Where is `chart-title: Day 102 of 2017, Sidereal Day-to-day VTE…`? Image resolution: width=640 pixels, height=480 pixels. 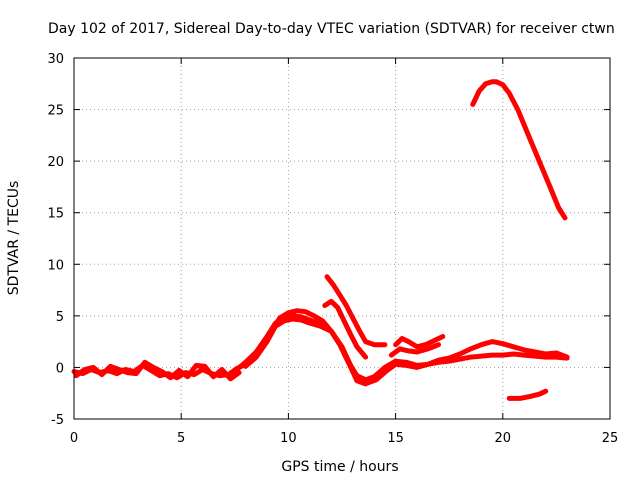 chart-title: Day 102 of 2017, Sidereal Day-to-day VTE… is located at coordinates (331, 29).